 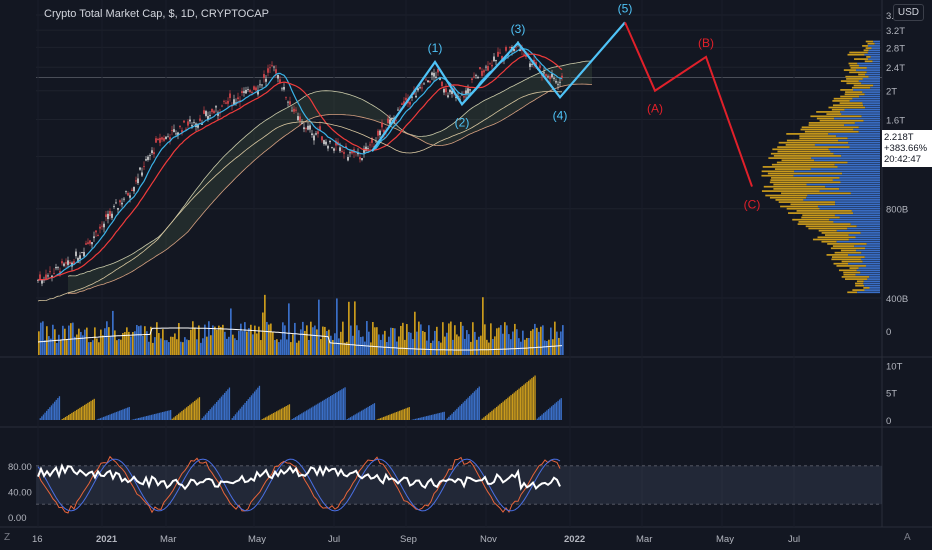 What do you see at coordinates (891, 92) in the screenshot?
I see `price-tick-label: 2T` at bounding box center [891, 92].